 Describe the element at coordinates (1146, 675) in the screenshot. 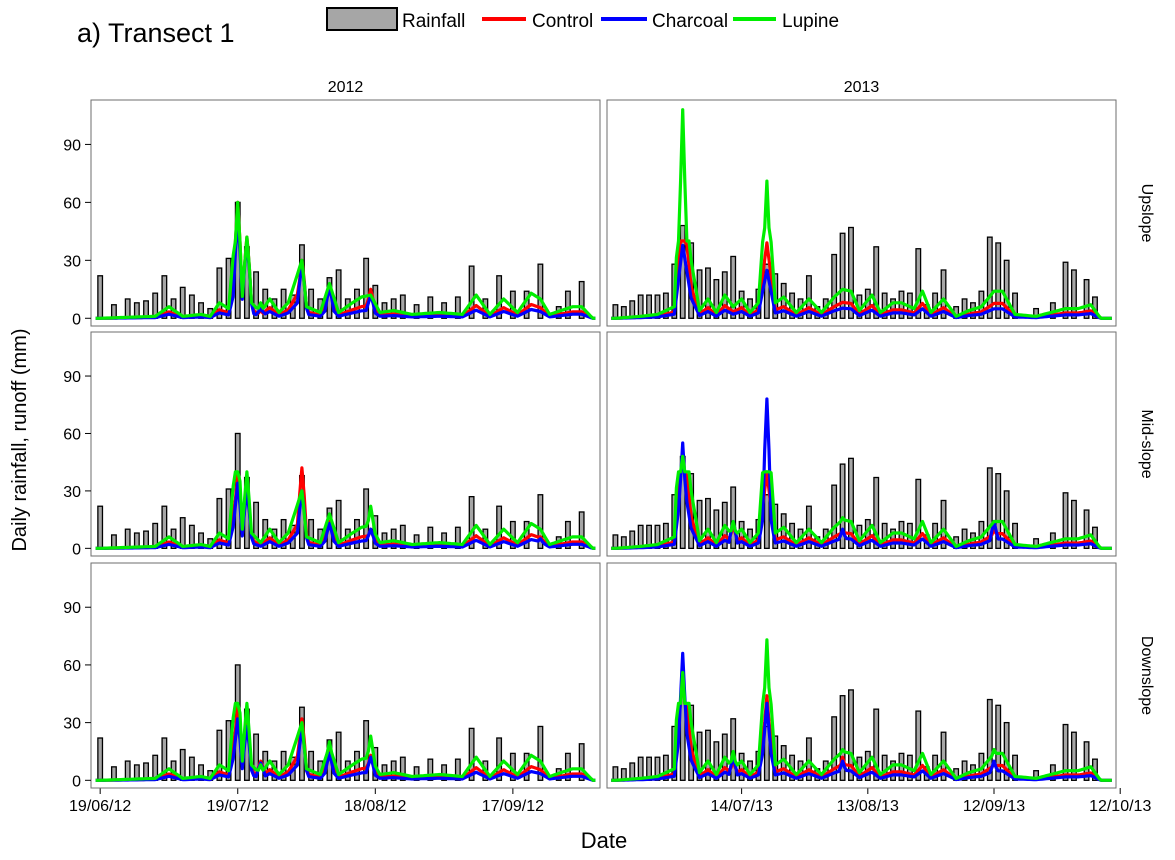

I see `row-strip-label-downslope: Downslope` at that location.